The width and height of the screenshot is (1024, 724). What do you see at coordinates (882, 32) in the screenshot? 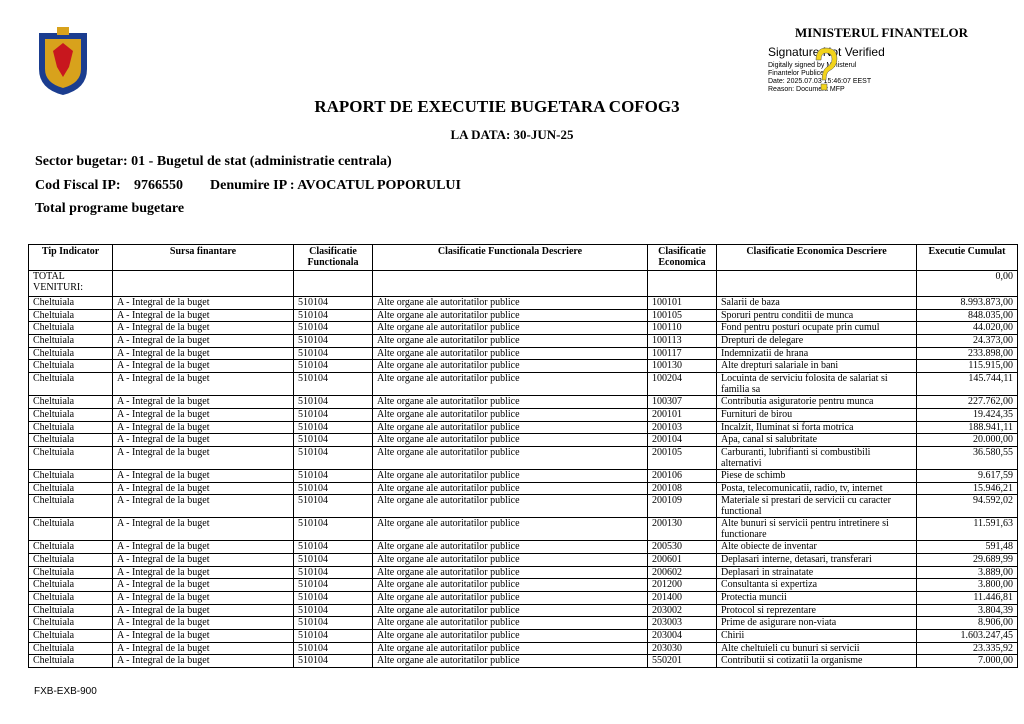
I see `ministry: MINISTERUL FINANTELOR` at bounding box center [882, 32].